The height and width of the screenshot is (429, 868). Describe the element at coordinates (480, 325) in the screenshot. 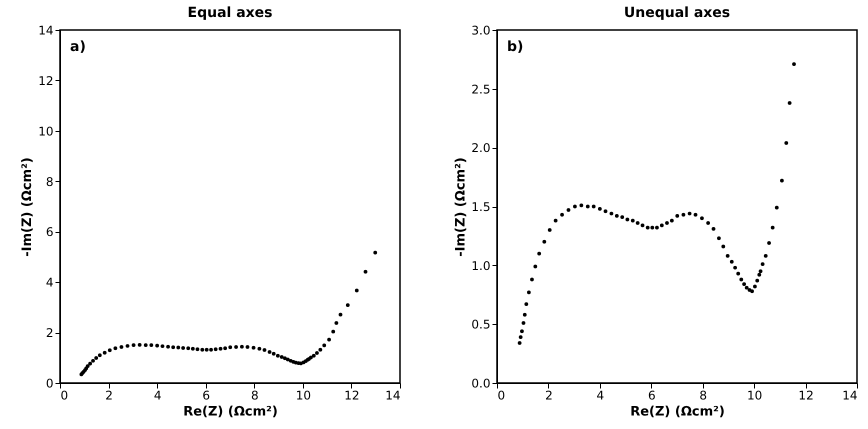

I see `y-tick-label: 0.5` at that location.